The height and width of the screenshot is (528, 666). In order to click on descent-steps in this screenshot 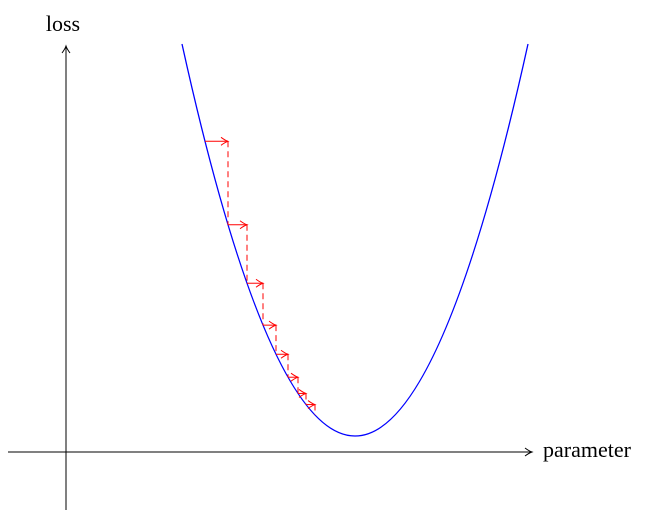, I will do `click(261, 276)`.